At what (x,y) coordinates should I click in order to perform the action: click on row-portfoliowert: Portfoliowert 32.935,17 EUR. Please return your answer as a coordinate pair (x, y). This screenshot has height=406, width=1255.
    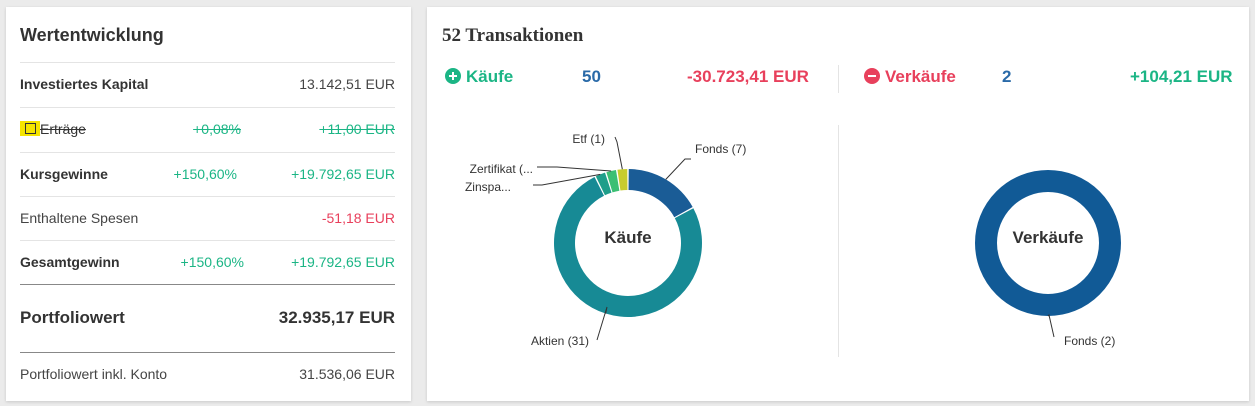
    Looking at the image, I should click on (207, 318).